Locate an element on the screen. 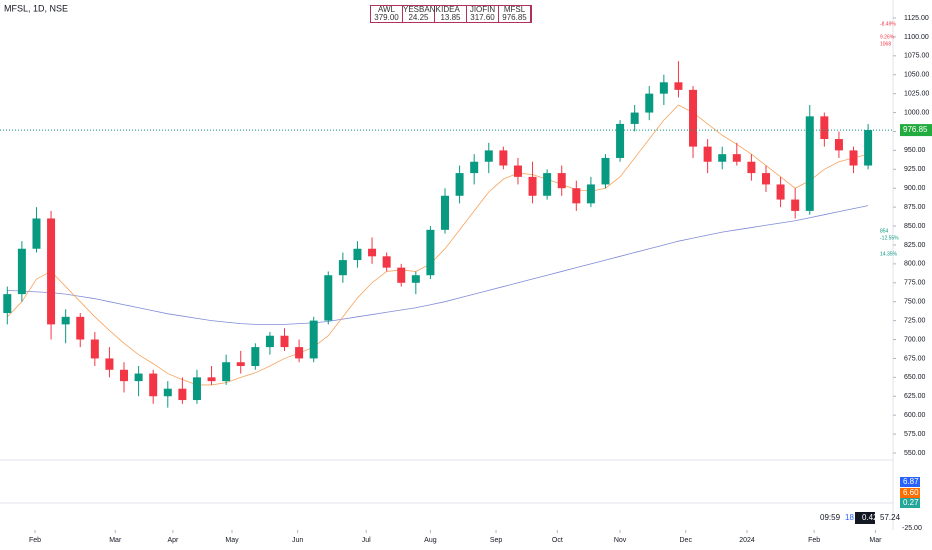  x-tick-label: Mar is located at coordinates (115, 540).